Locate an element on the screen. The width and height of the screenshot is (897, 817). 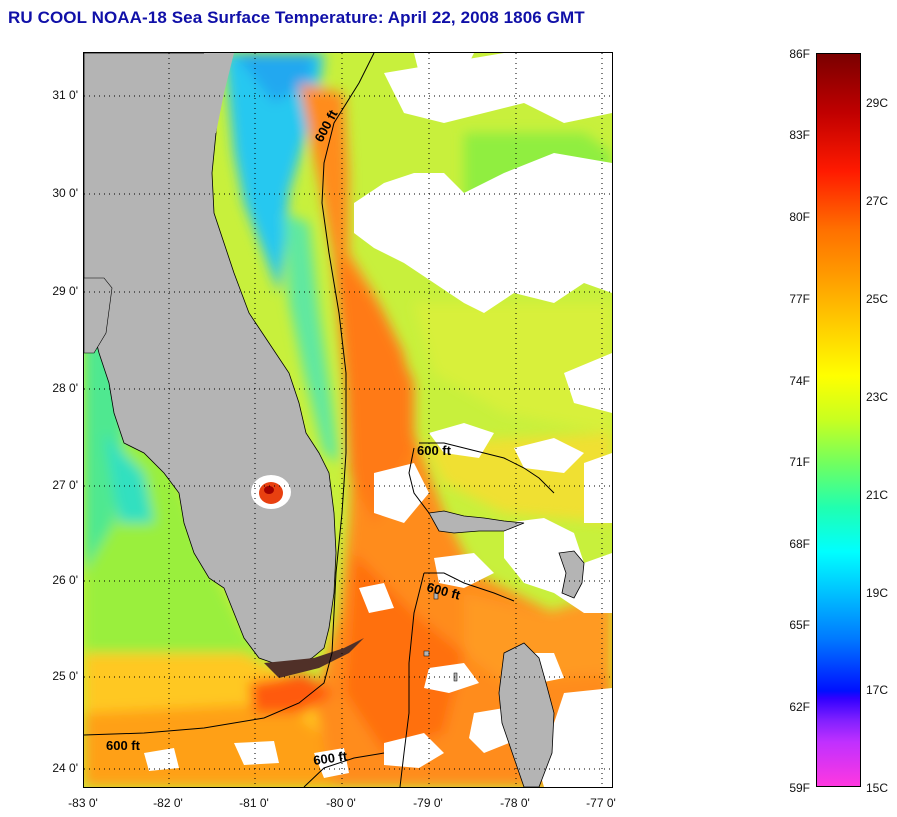
lat-label-24: 24 0' is located at coordinates (65, 768).